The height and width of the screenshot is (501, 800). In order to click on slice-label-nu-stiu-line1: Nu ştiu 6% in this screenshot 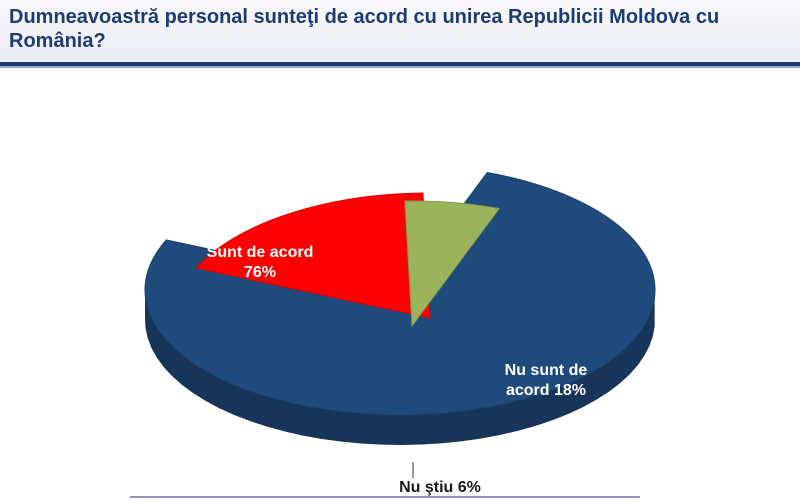, I will do `click(440, 487)`.